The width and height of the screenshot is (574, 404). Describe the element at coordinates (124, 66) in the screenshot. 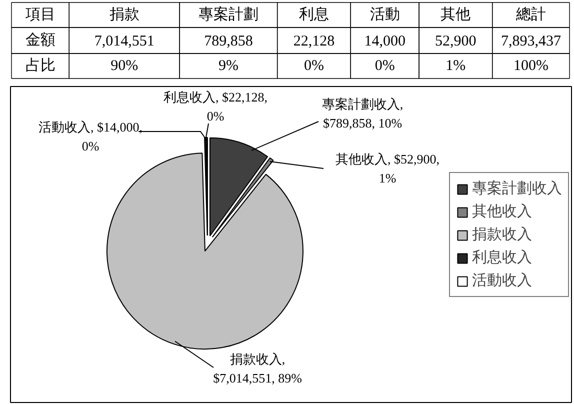

I see `text: 90%` at that location.